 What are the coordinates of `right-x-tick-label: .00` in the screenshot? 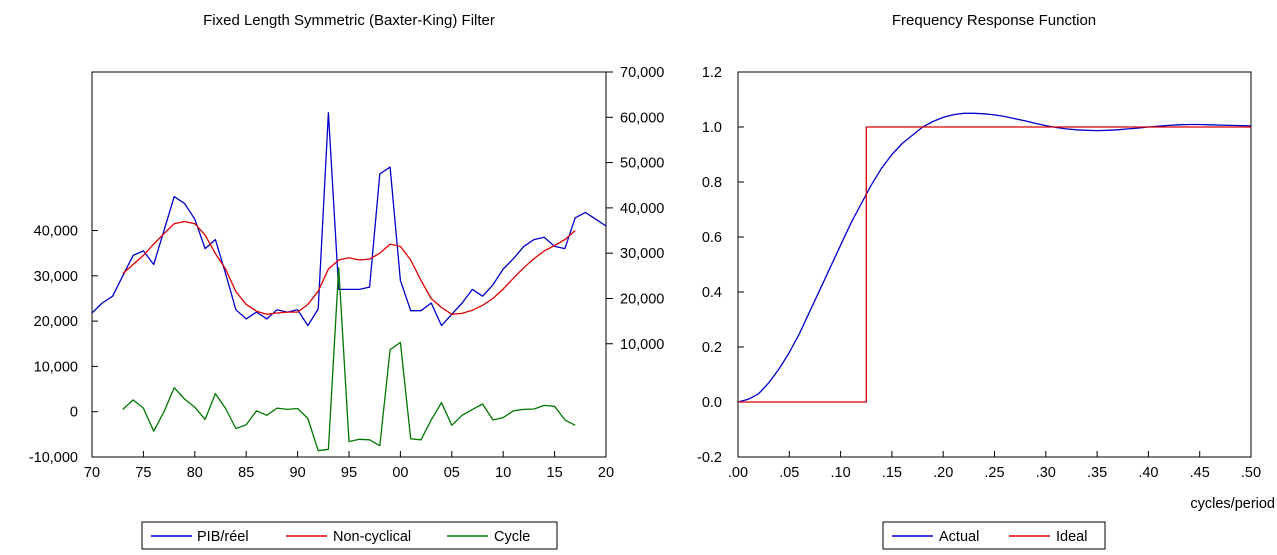 It's located at (738, 473).